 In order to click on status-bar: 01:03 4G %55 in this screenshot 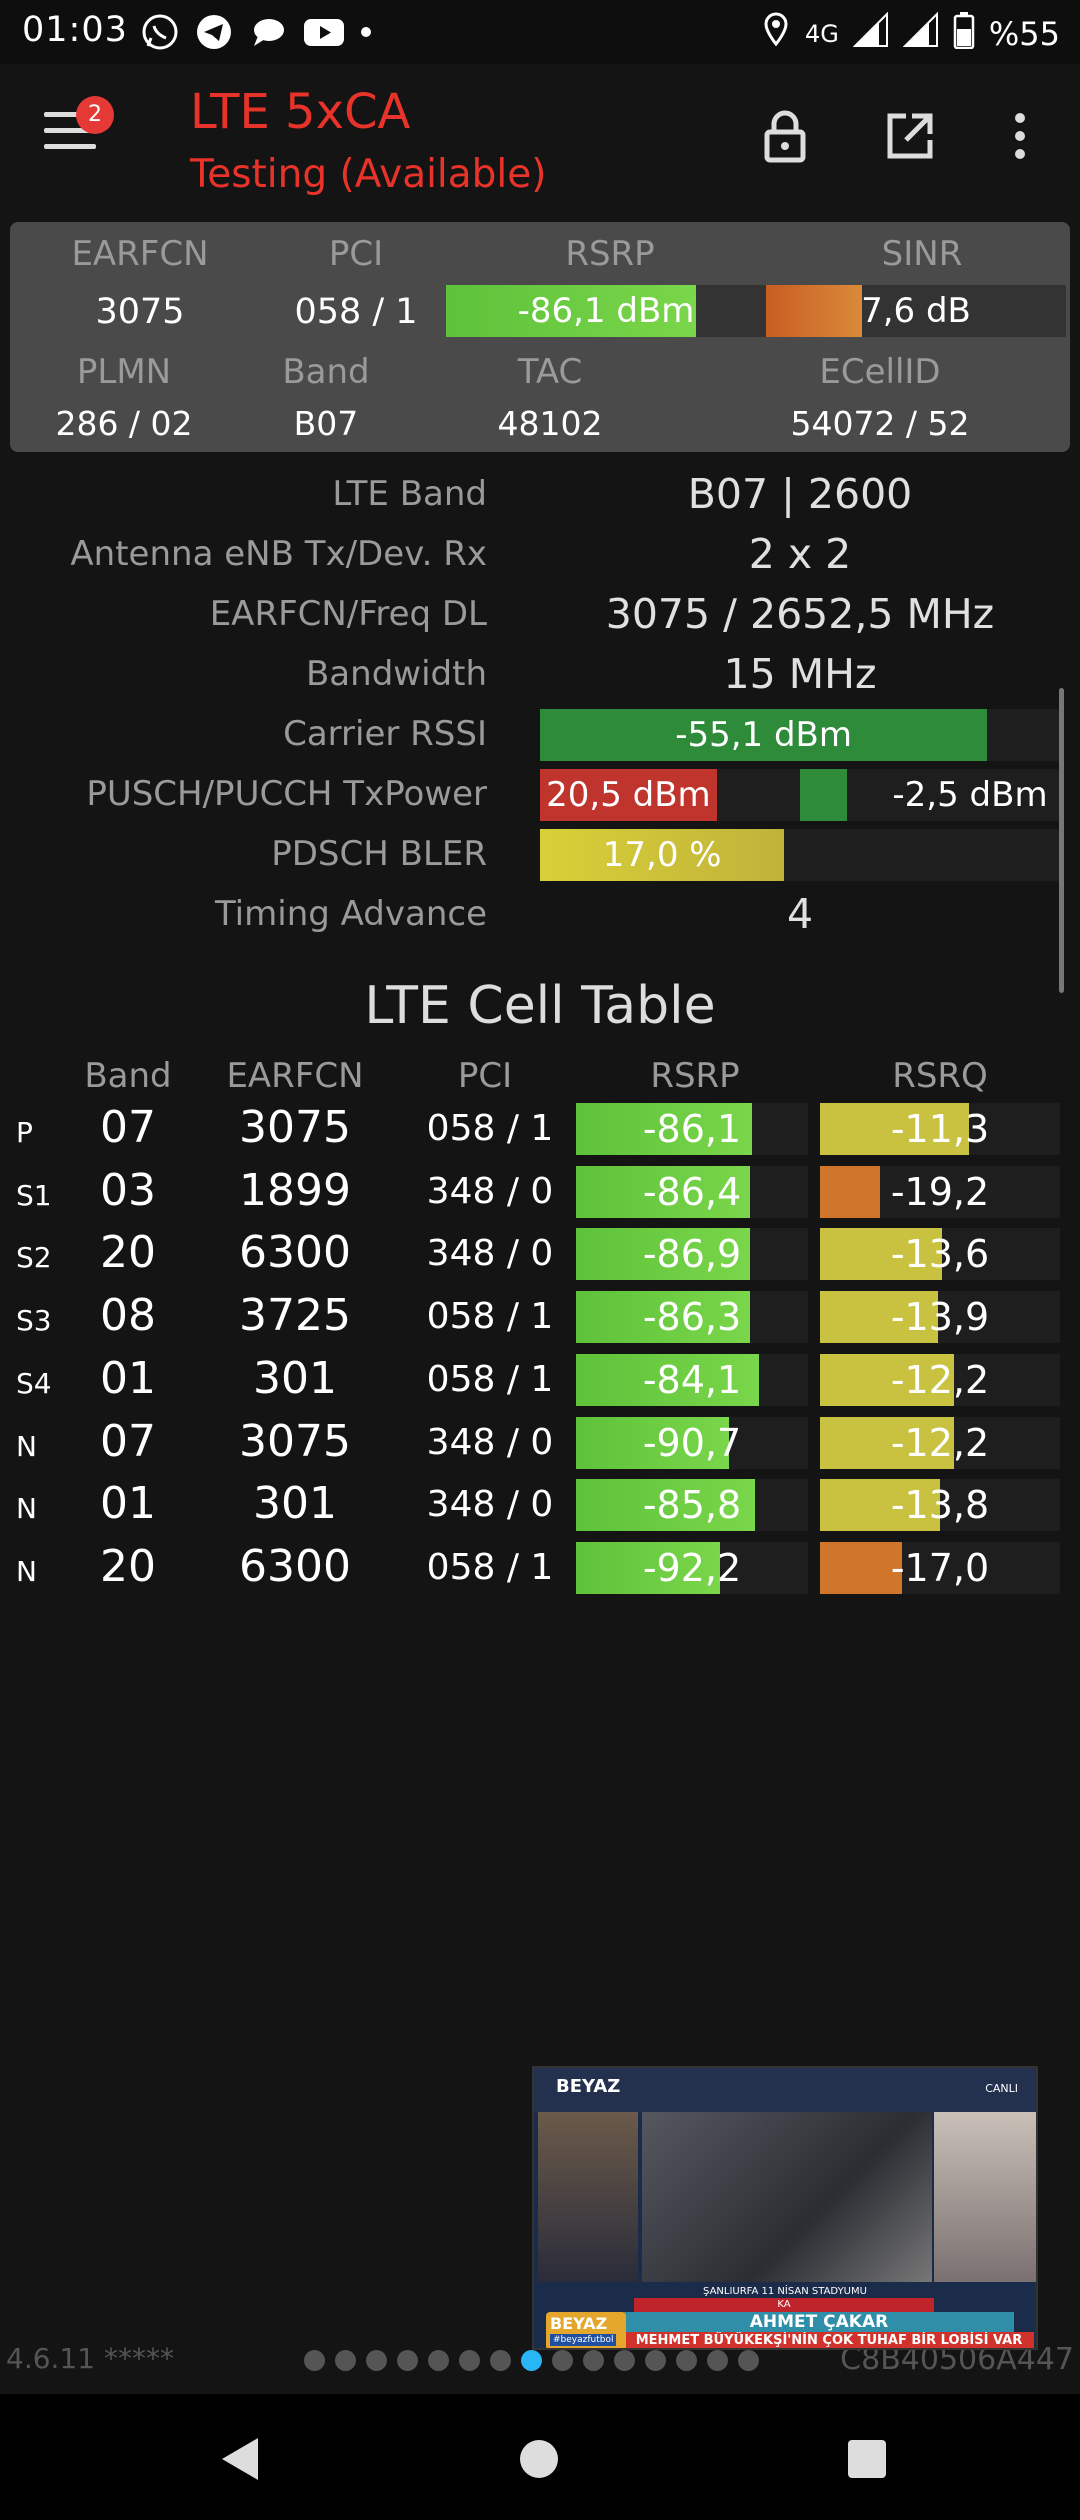, I will do `click(540, 32)`.